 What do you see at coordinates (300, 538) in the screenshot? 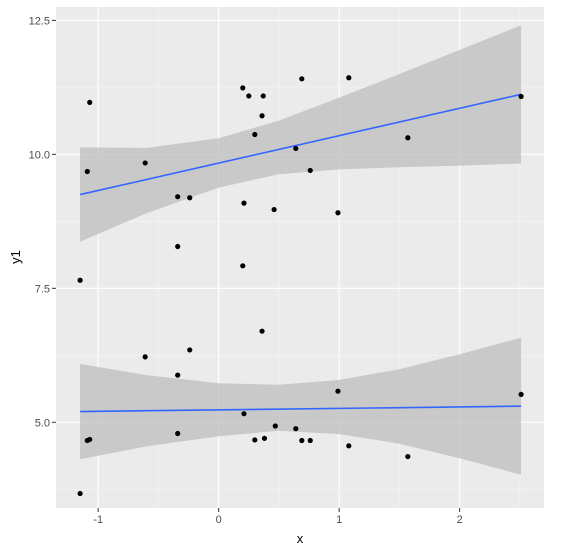
I see `x-axis-title: x` at bounding box center [300, 538].